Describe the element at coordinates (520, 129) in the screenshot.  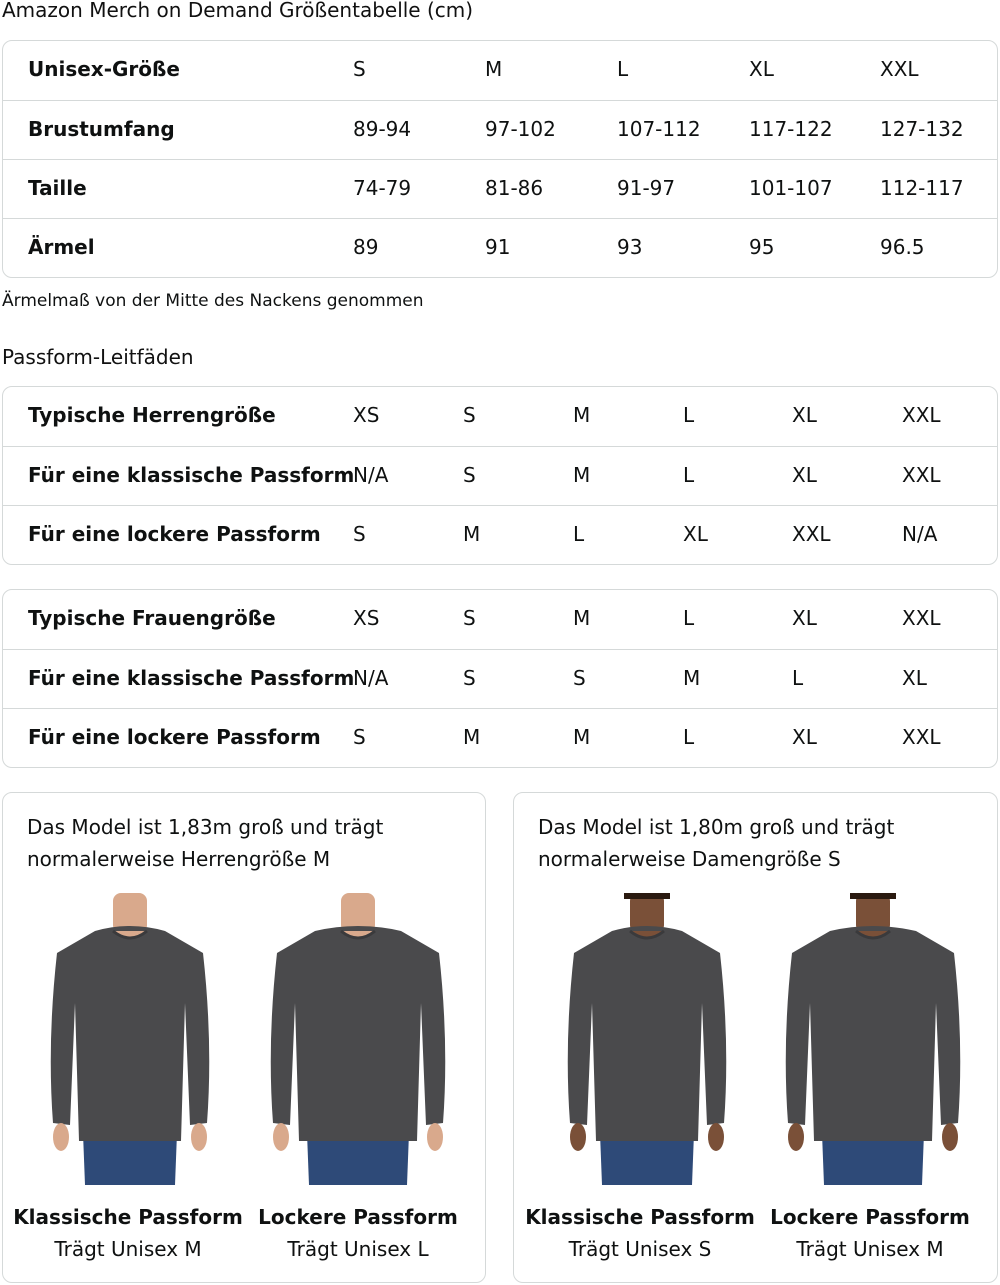
I see `cell: 97-102` at that location.